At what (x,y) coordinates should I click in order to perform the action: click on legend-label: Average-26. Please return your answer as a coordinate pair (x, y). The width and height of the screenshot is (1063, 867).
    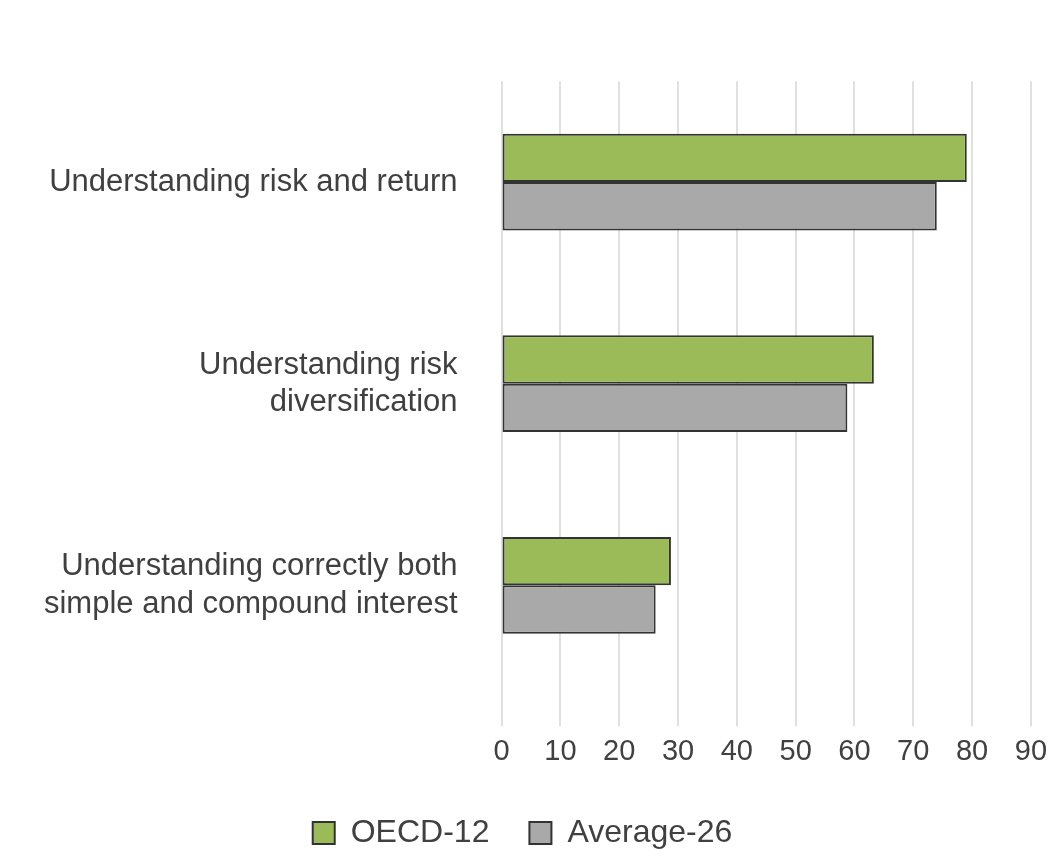
    Looking at the image, I should click on (650, 830).